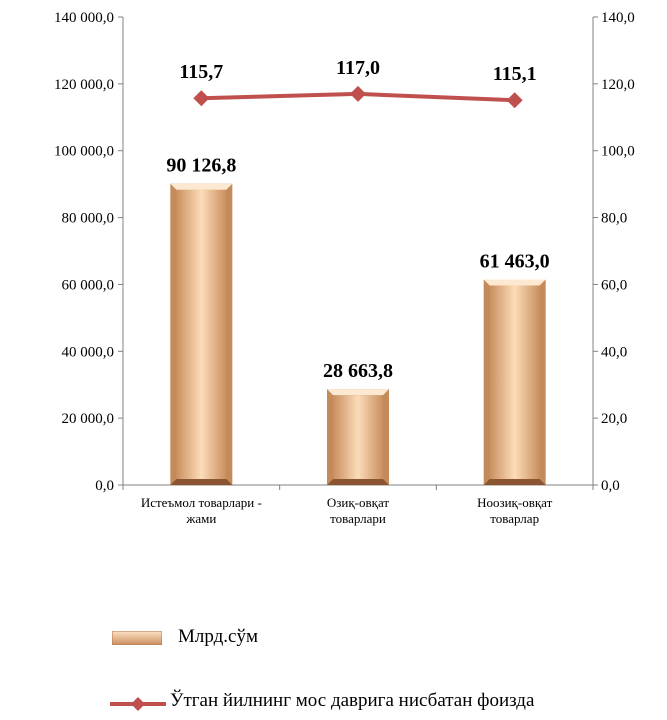 The image size is (667, 720). Describe the element at coordinates (515, 262) in the screenshot. I see `bar-data-label: 61 463,0` at that location.